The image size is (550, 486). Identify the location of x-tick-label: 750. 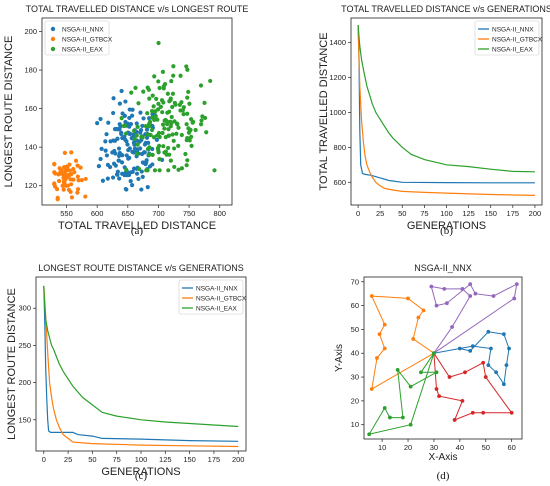
(189, 213).